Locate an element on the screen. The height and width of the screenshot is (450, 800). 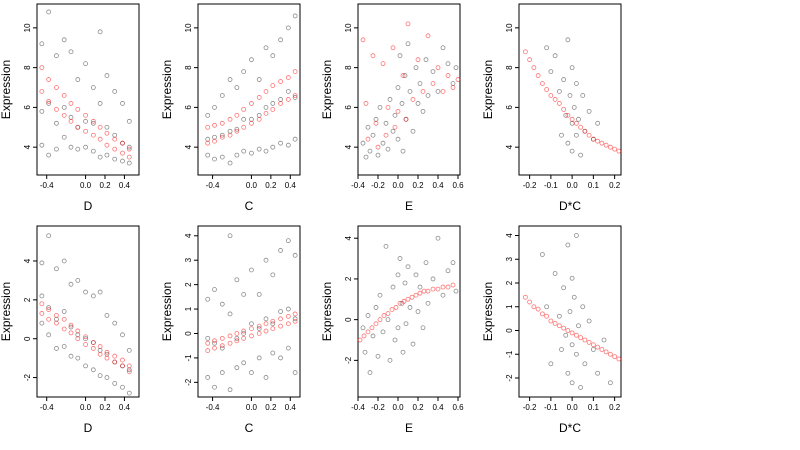
chart-panel-6: -0.4 0.0 0.2 0.4 -2 -1 0 1 2 3 4 C Expression is located at coordinates (230, 330).